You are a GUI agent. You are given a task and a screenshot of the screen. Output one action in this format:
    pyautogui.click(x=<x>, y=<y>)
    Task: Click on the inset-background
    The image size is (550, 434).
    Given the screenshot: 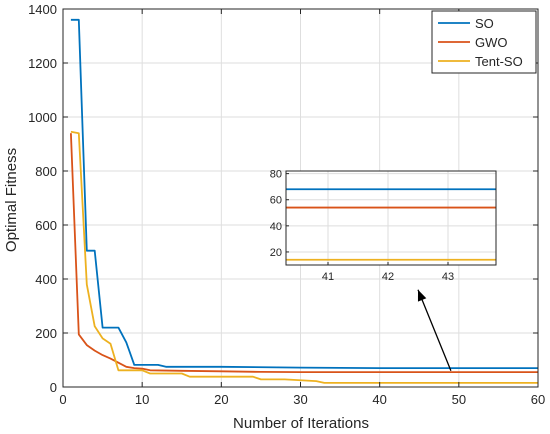 What is the action you would take?
    pyautogui.click(x=391, y=218)
    